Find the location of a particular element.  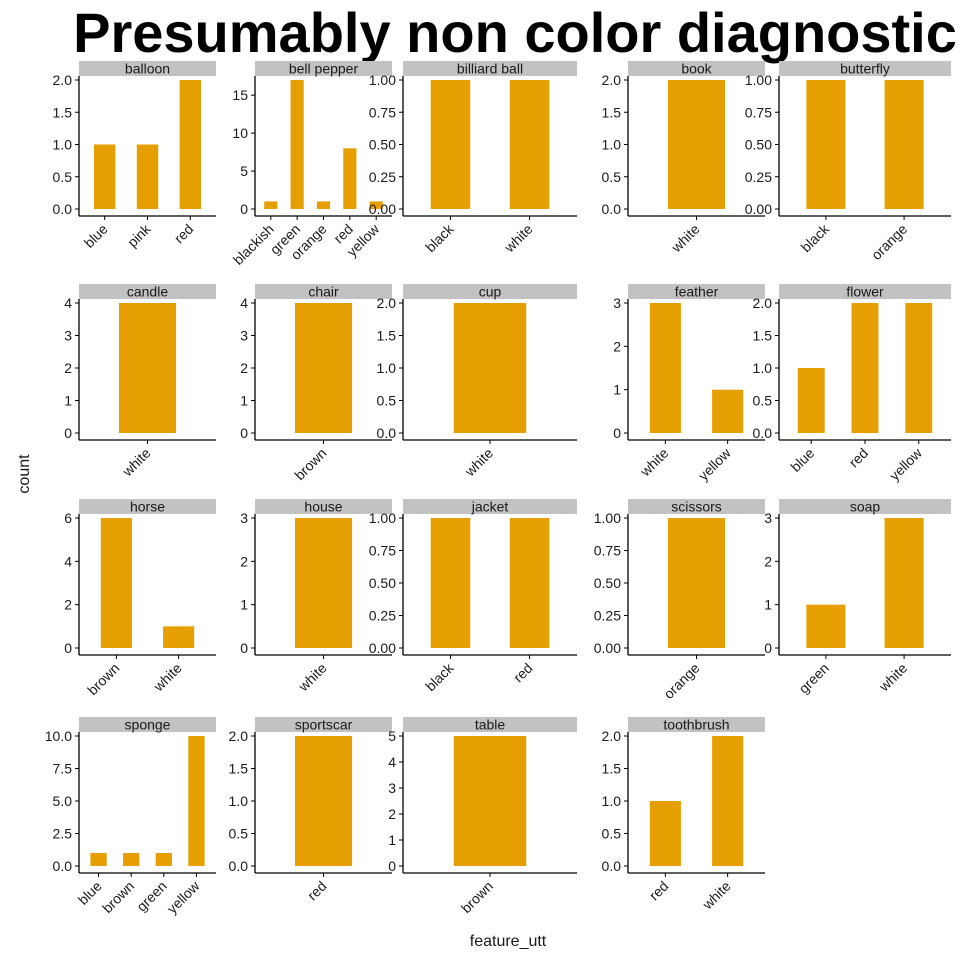

facet-strip-label: feather is located at coordinates (697, 292).